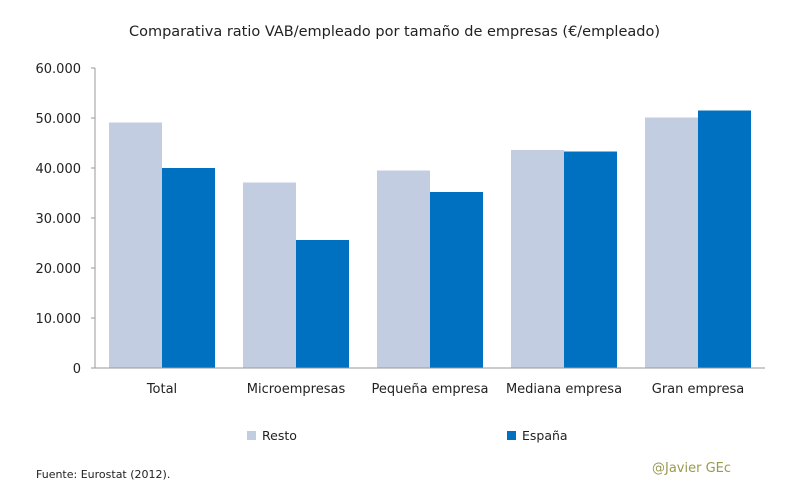 This screenshot has height=499, width=789. I want to click on y-tick-label: 20.000, so click(59, 269).